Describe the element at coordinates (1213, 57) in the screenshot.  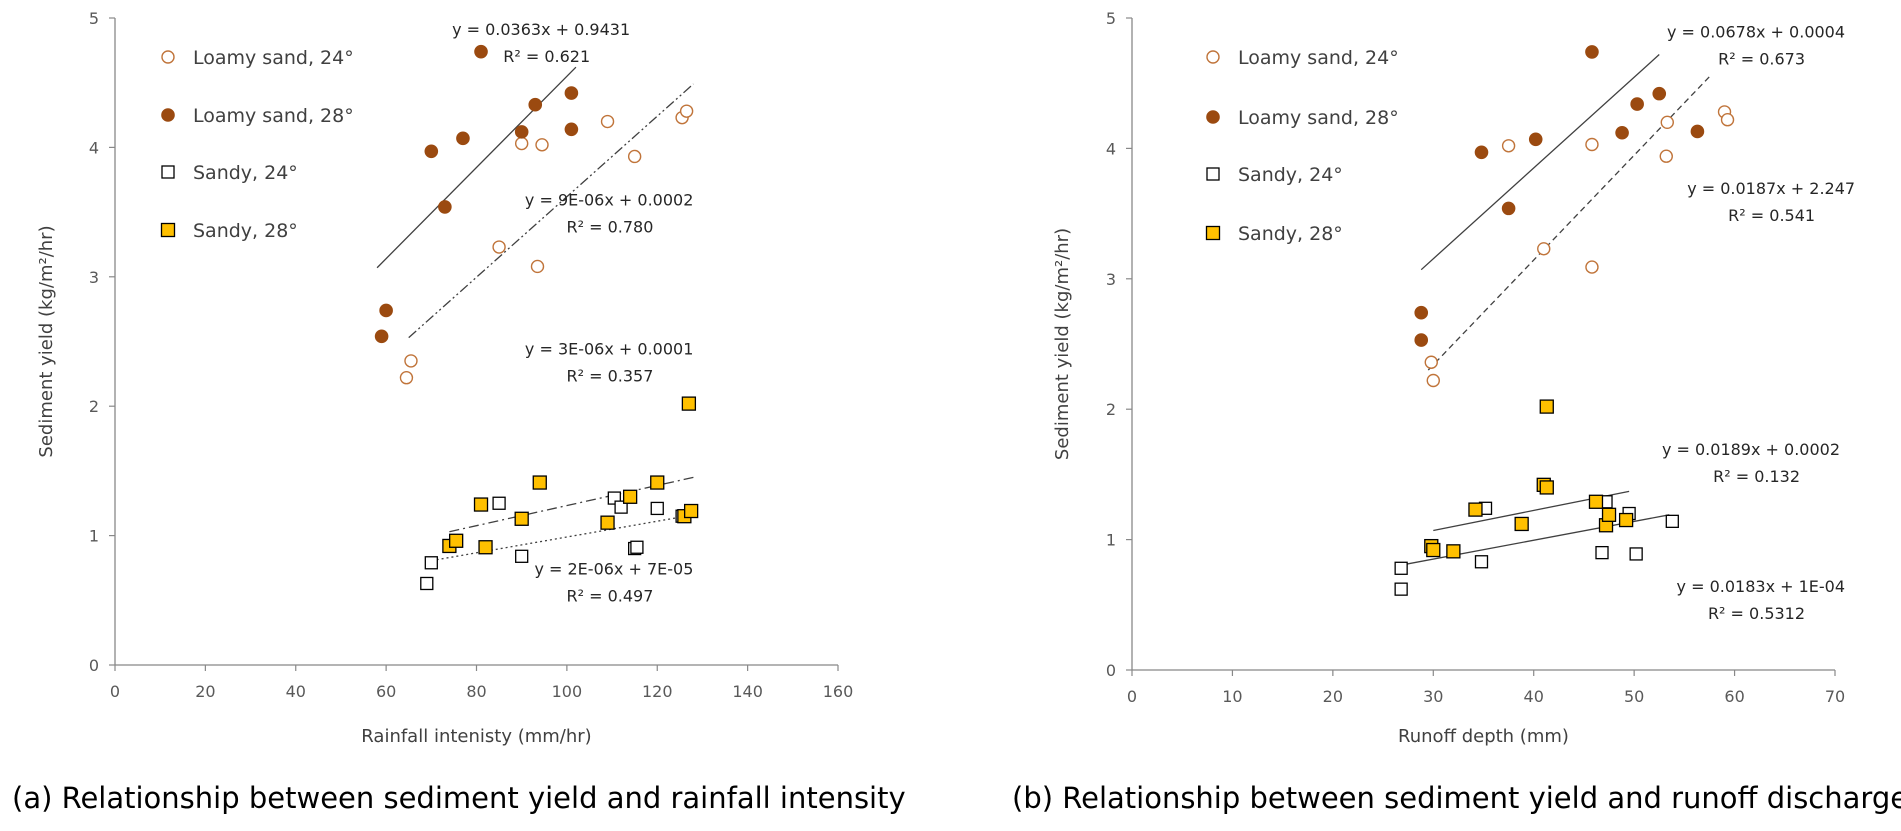
I see `legend-marker-circle-open` at that location.